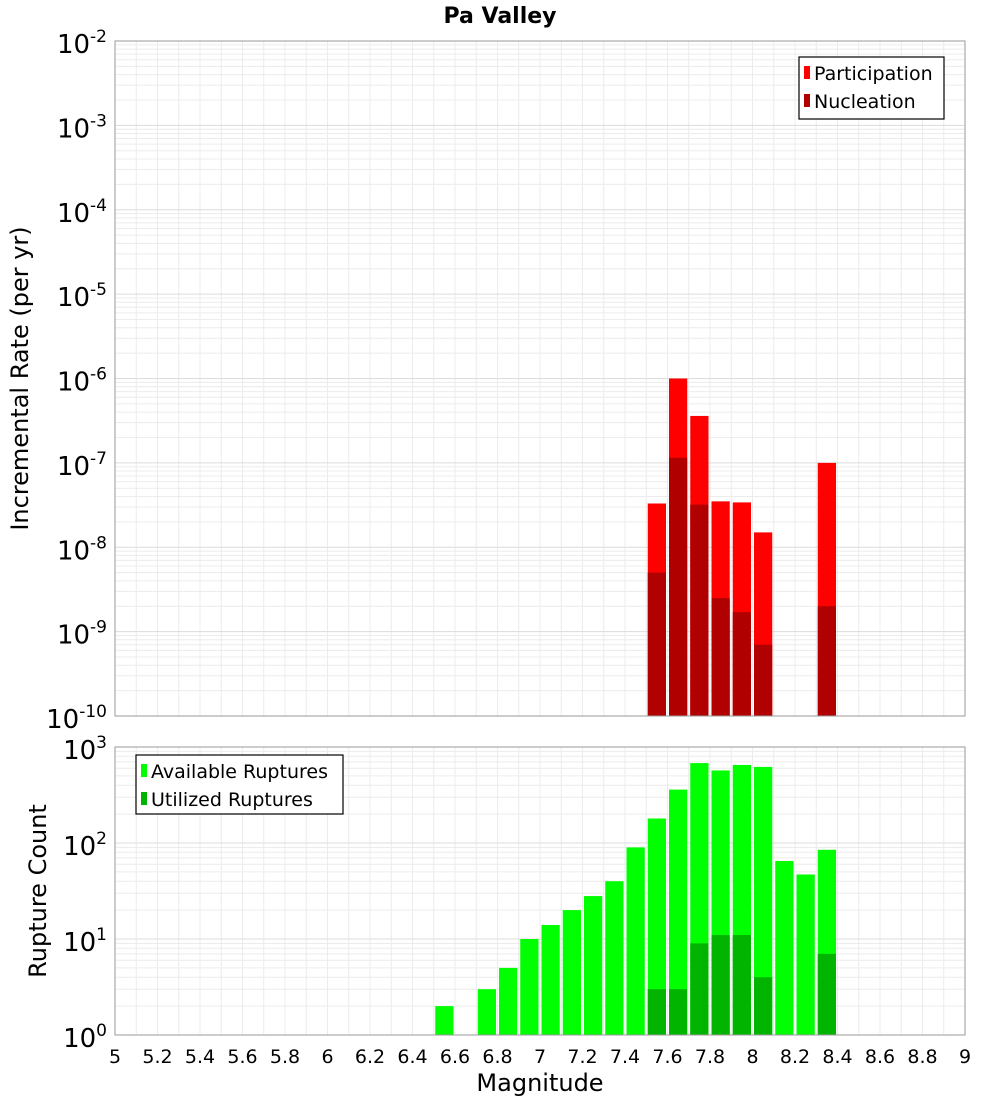 The image size is (1000, 1105). What do you see at coordinates (82, 212) in the screenshot?
I see `y-tick-label: 10⁻⁴` at bounding box center [82, 212].